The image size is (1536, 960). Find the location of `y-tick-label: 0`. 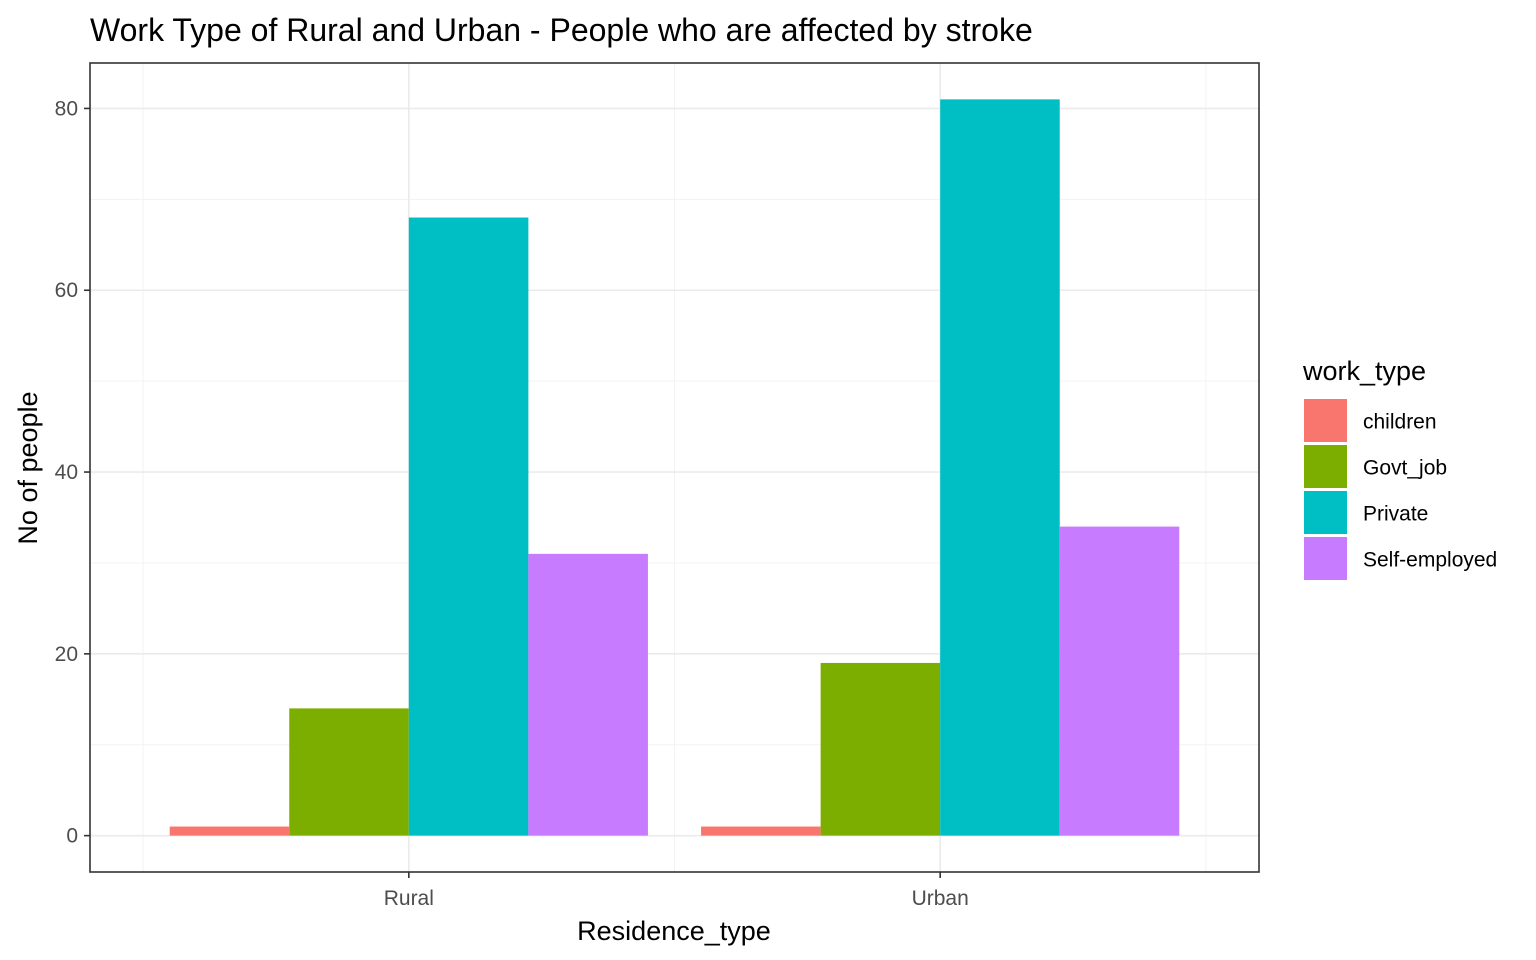

y-tick-label: 0 is located at coordinates (72, 836).